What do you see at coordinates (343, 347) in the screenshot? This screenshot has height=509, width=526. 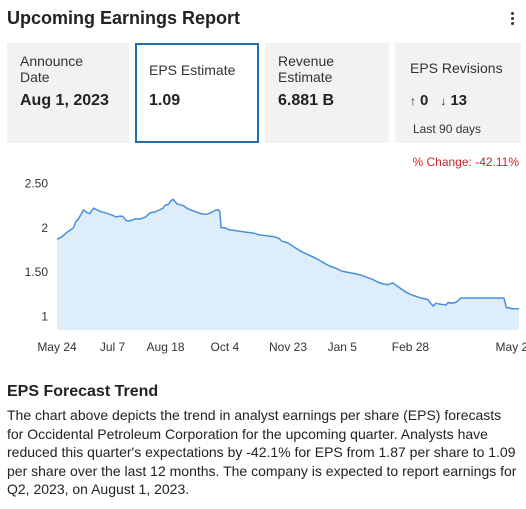 I see `x-tick-label: Jan 5` at bounding box center [343, 347].